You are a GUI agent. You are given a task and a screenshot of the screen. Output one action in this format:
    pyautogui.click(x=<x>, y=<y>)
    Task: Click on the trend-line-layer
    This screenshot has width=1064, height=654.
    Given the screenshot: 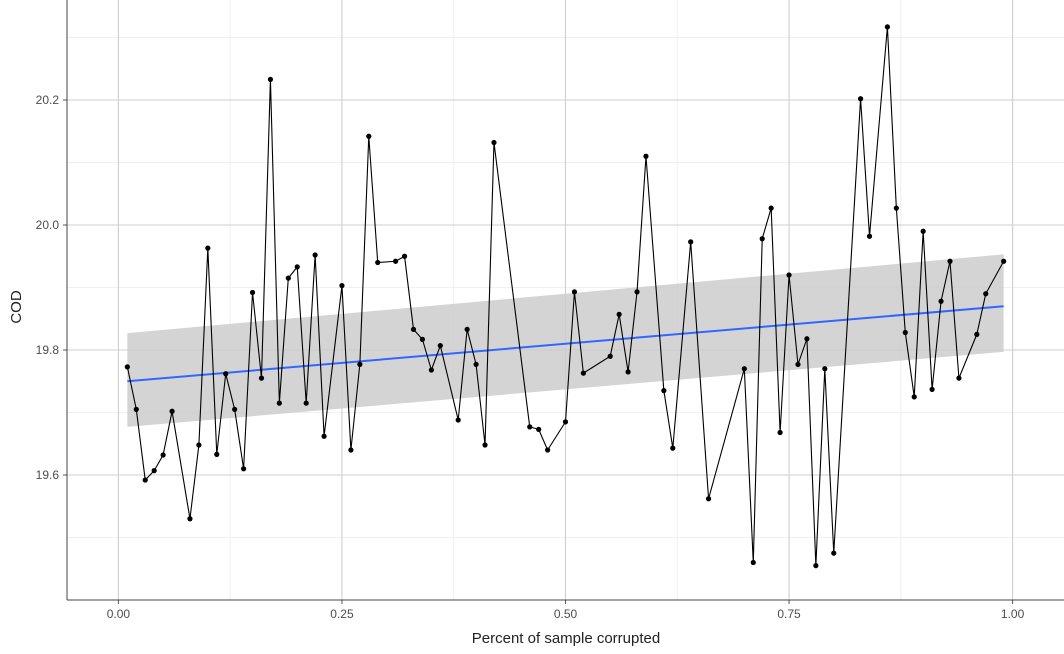 What is the action you would take?
    pyautogui.click(x=565, y=344)
    